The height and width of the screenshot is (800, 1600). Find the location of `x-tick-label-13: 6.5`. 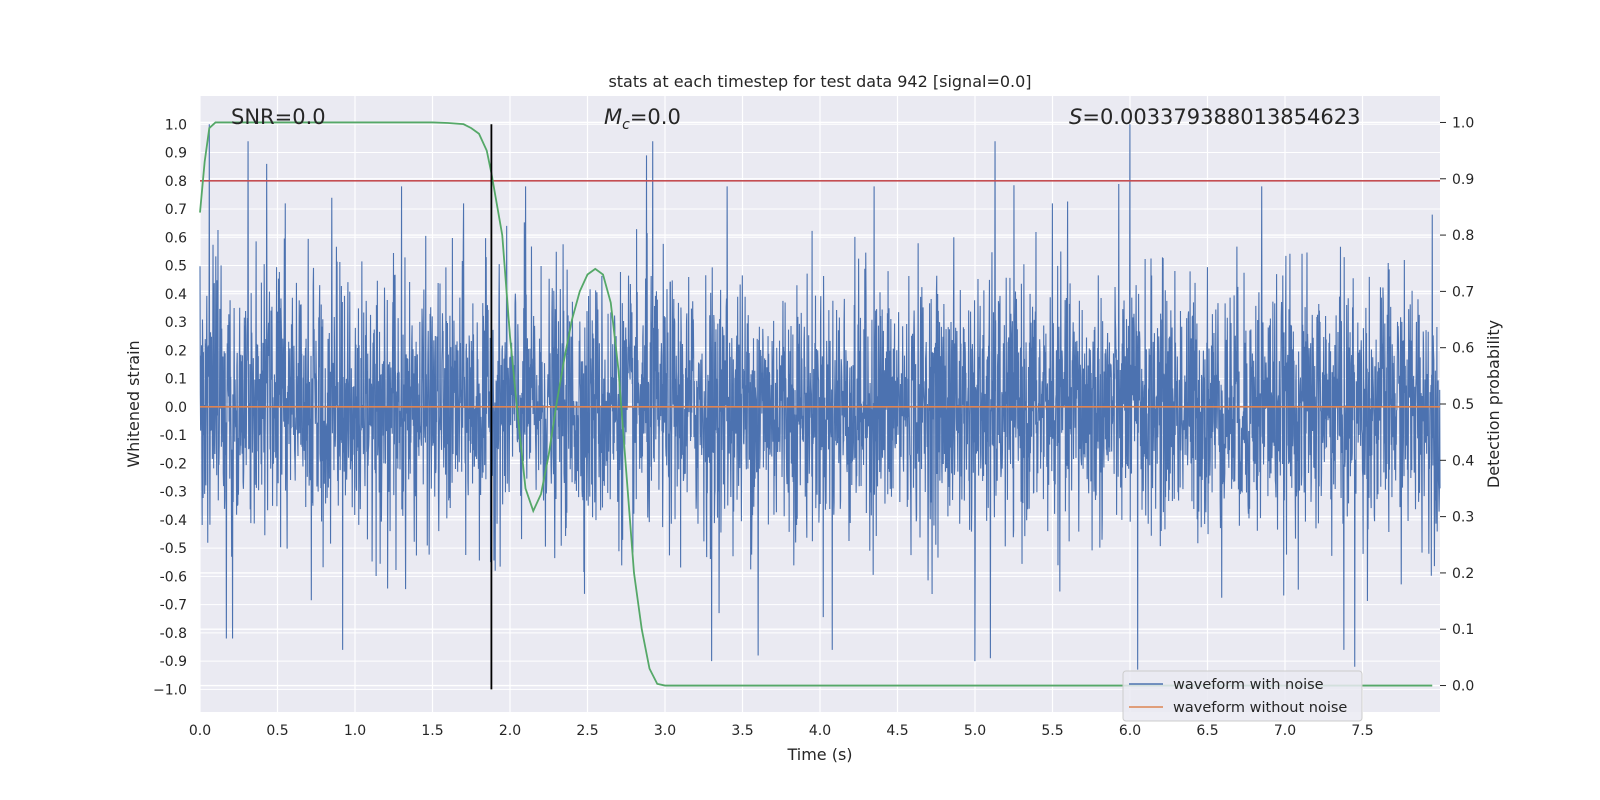

x-tick-label-13: 6.5 is located at coordinates (1207, 731).